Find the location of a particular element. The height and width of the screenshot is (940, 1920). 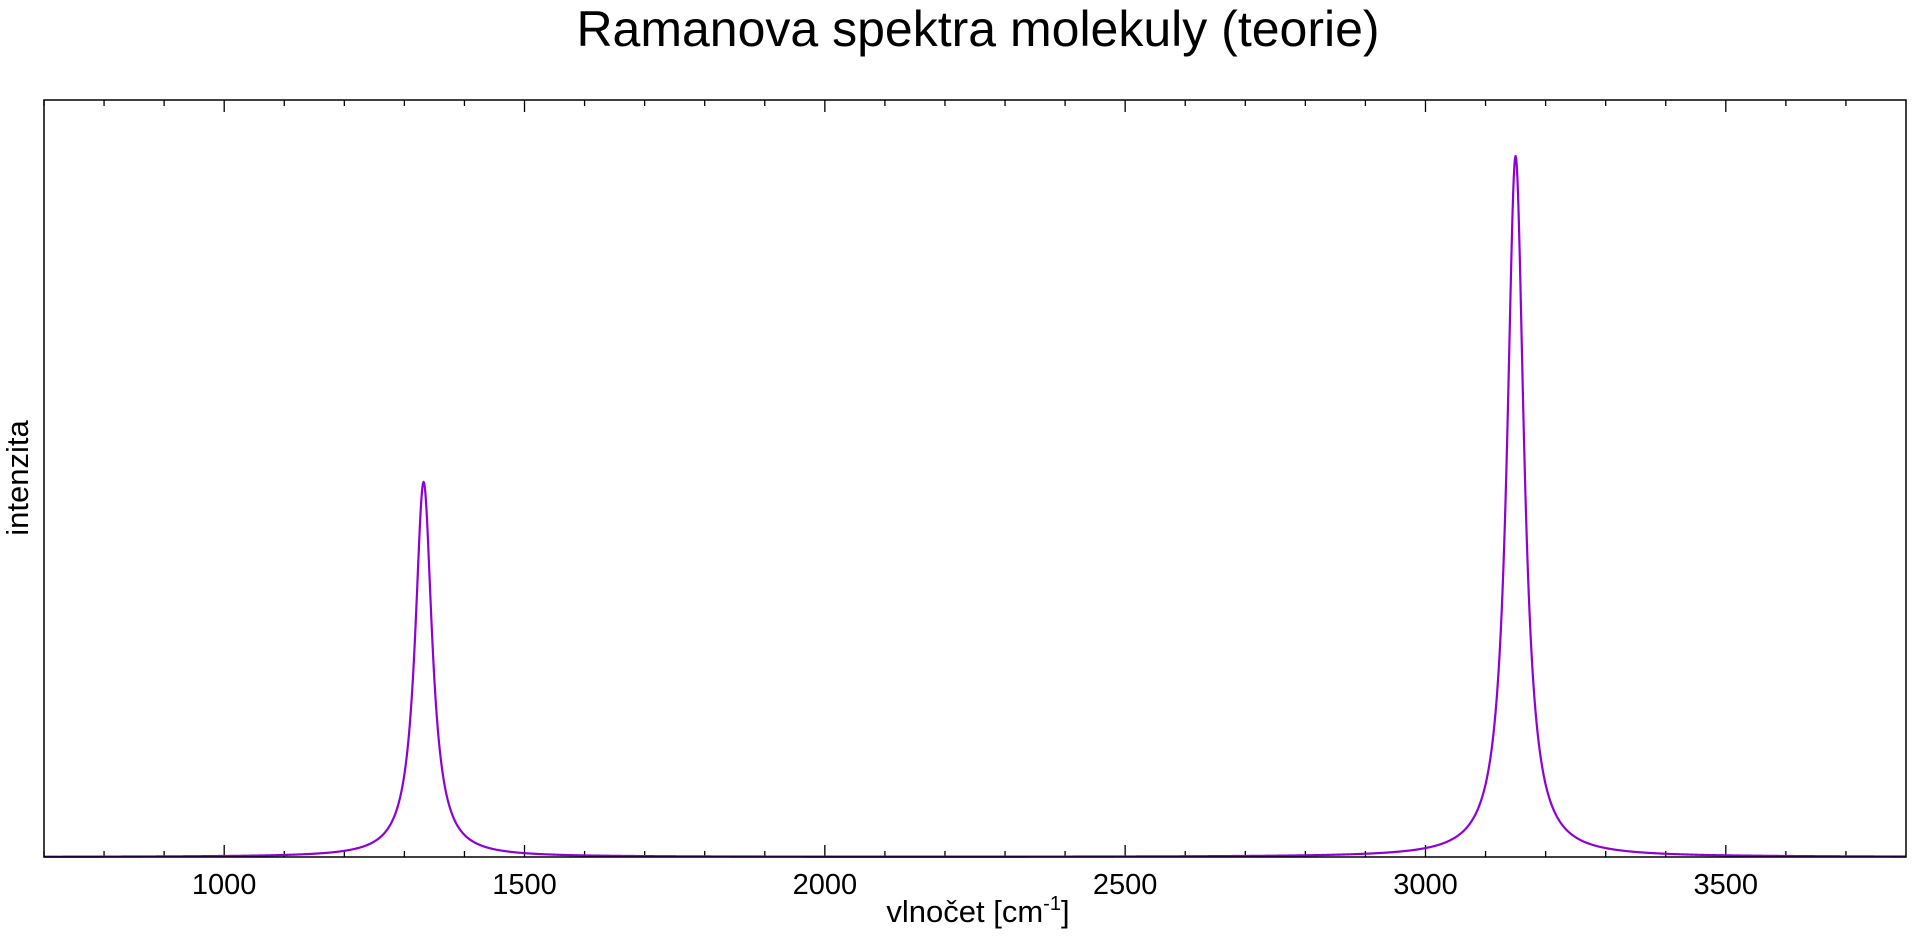

x-tick-label-2000: 2000 is located at coordinates (825, 885).